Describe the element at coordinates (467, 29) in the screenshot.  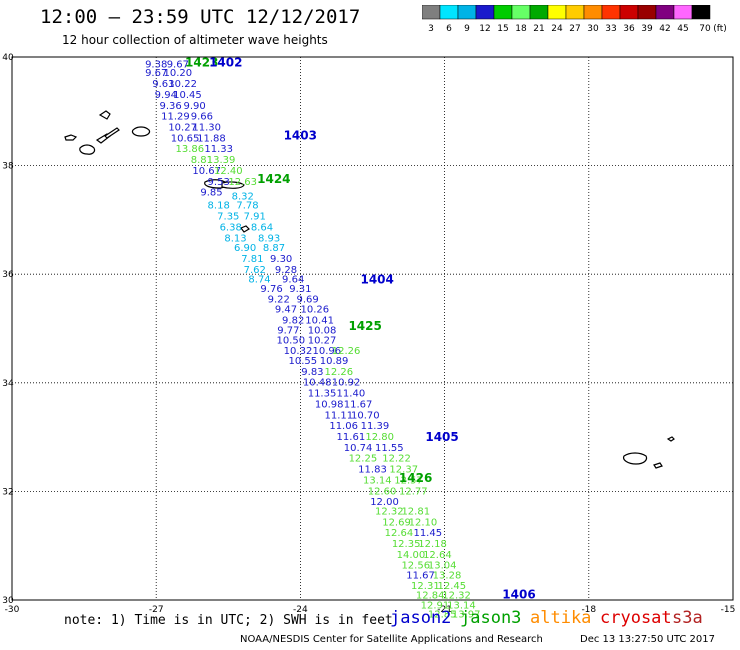
I see `color-scale-label: 9` at that location.